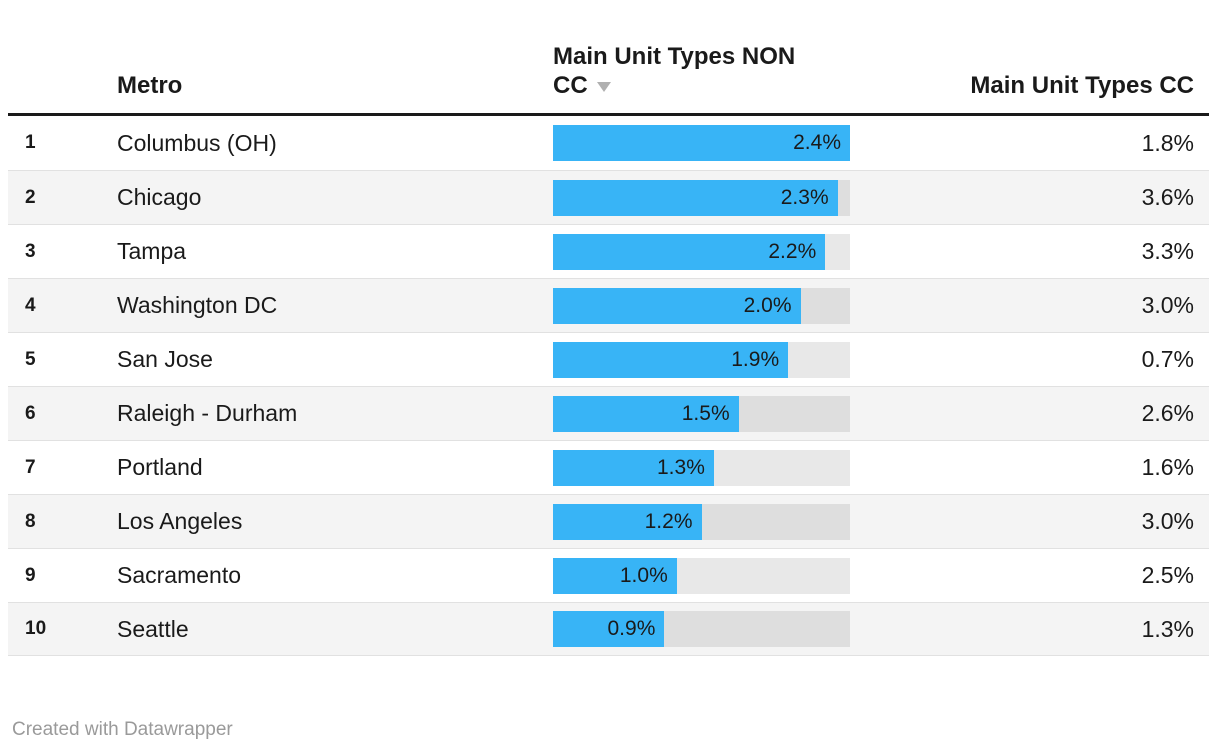 This screenshot has width=1220, height=752. I want to click on bar-cell: 0.9%, so click(701, 629).